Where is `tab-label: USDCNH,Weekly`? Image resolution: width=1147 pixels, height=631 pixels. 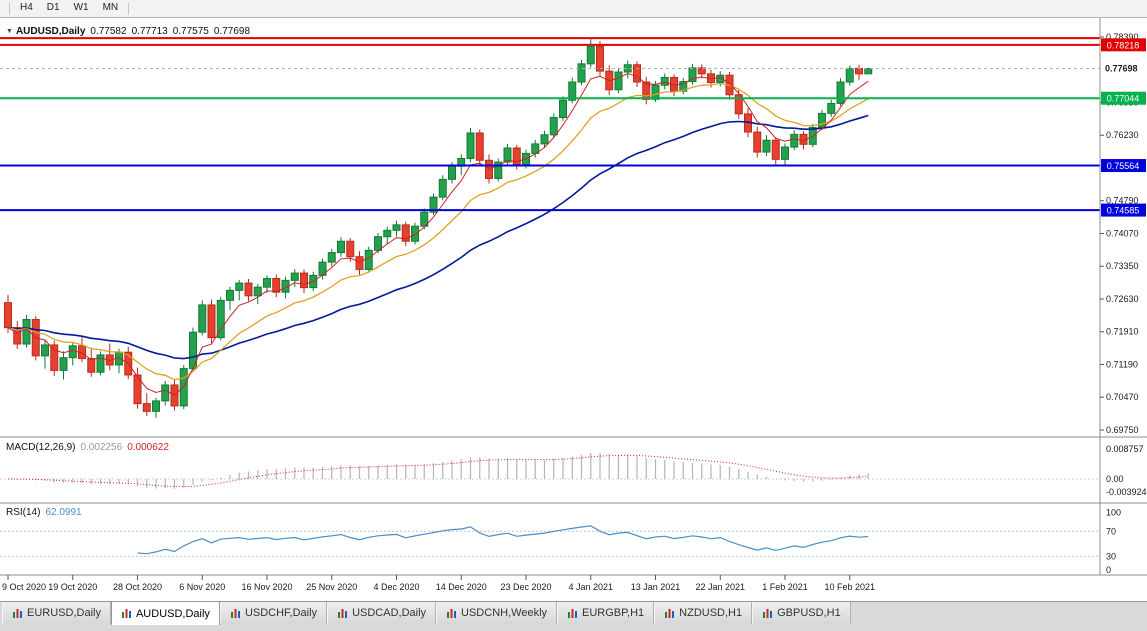 tab-label: USDCNH,Weekly is located at coordinates (504, 613).